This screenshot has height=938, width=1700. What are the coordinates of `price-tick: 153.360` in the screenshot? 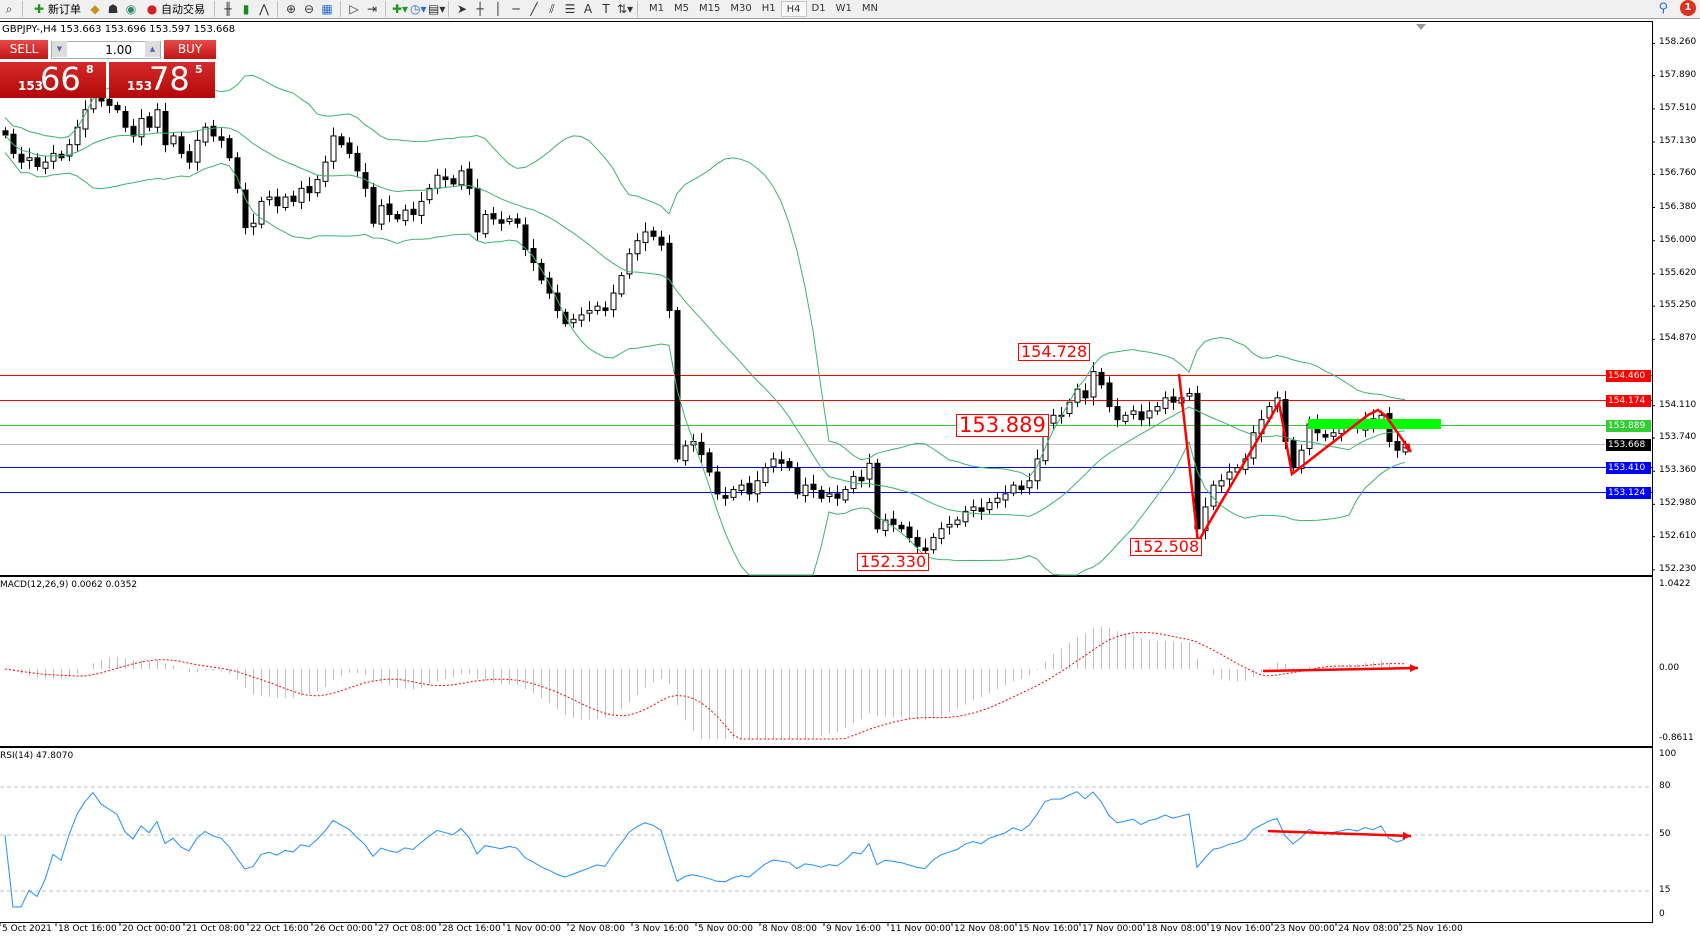 It's located at (1678, 470).